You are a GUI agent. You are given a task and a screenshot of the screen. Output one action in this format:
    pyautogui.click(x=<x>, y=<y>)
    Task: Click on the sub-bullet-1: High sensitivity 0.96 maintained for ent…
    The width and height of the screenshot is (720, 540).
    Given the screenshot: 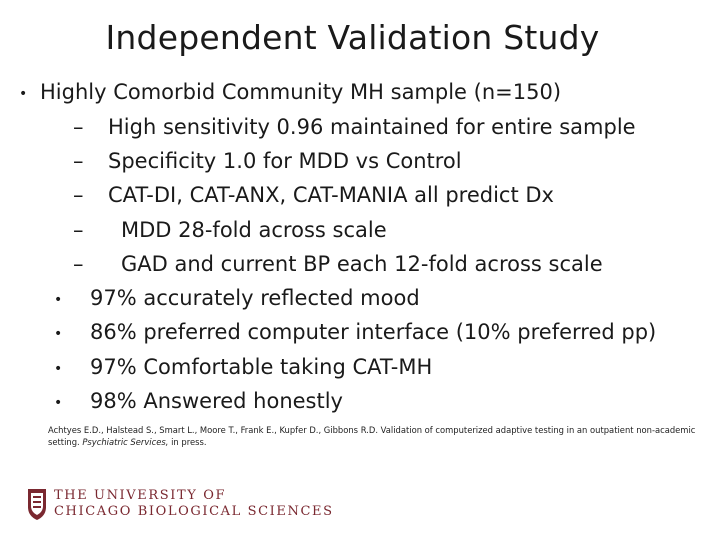 What is the action you would take?
    pyautogui.click(x=372, y=127)
    